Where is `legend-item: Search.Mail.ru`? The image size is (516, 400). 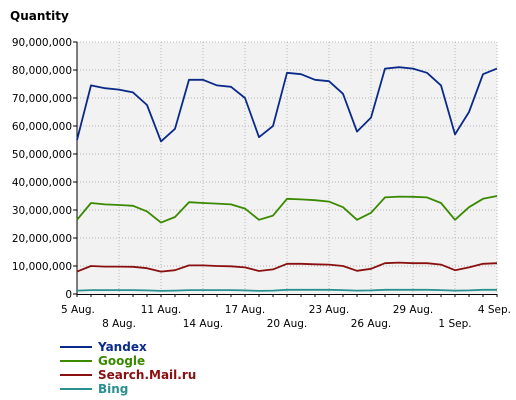 legend-item: Search.Mail.ru is located at coordinates (128, 375).